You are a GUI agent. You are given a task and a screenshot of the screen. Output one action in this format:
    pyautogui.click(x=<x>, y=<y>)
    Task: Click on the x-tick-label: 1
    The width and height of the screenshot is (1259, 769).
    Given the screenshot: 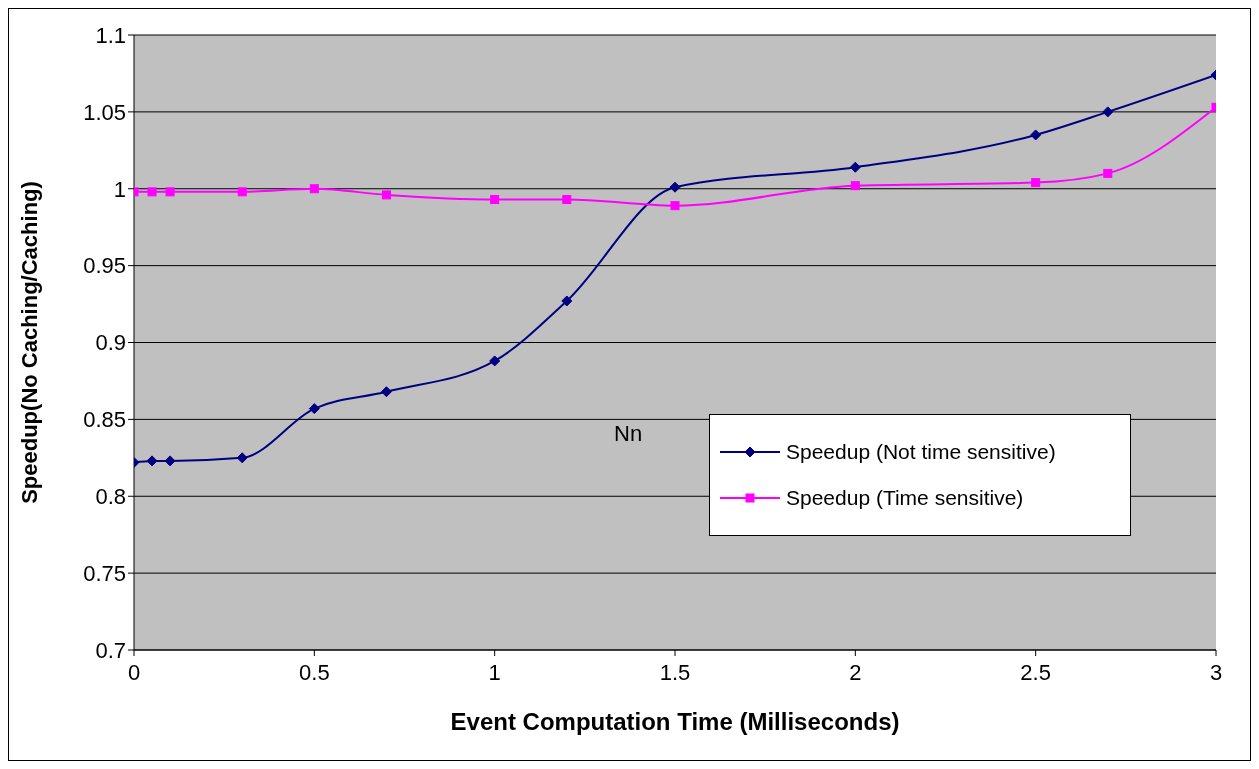 What is the action you would take?
    pyautogui.click(x=494, y=672)
    